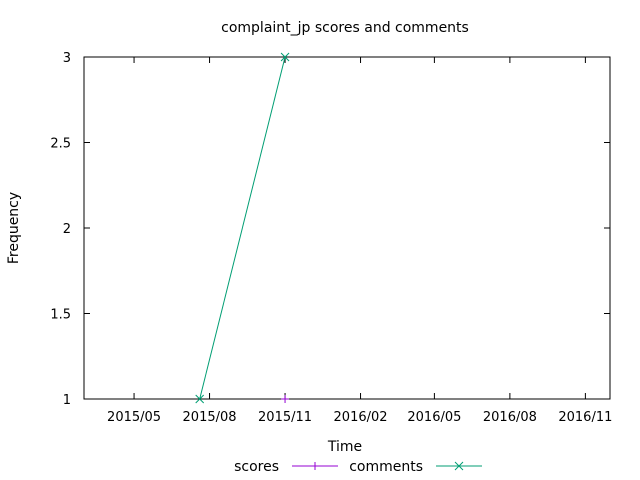  Describe the element at coordinates (345, 28) in the screenshot. I see `chart-title: complaint_jp scores and comments` at that location.